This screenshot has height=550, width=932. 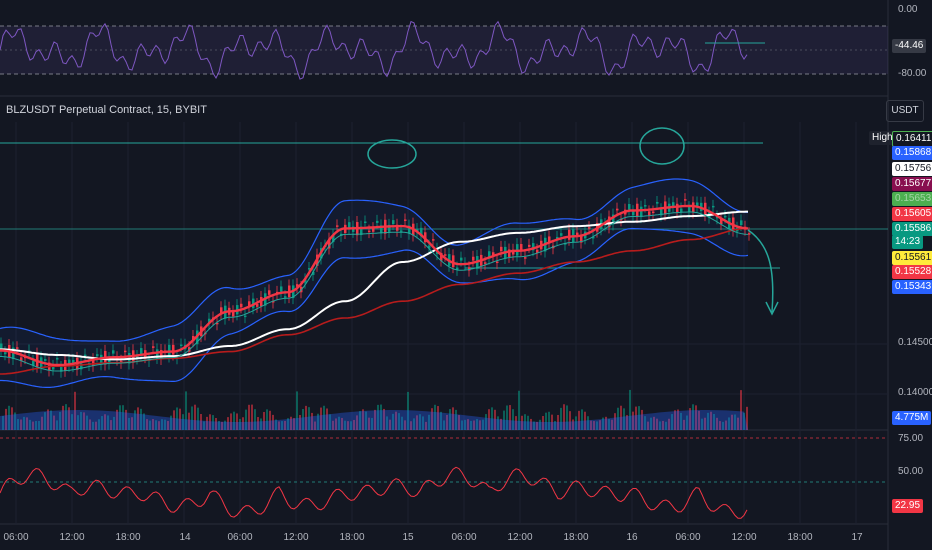 I want to click on price-label-5: 0.15605, so click(x=912, y=214).